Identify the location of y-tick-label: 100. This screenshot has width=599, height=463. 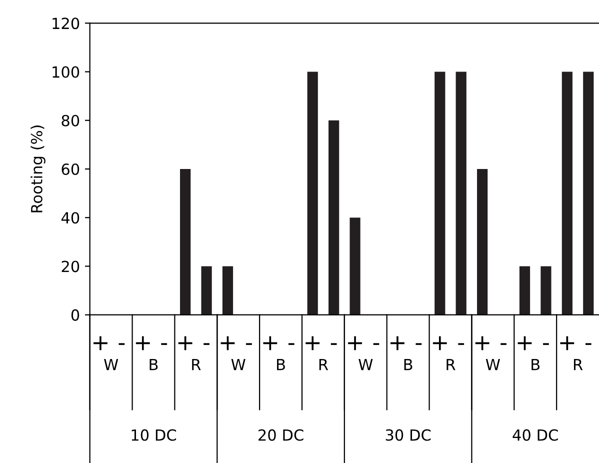
(66, 72).